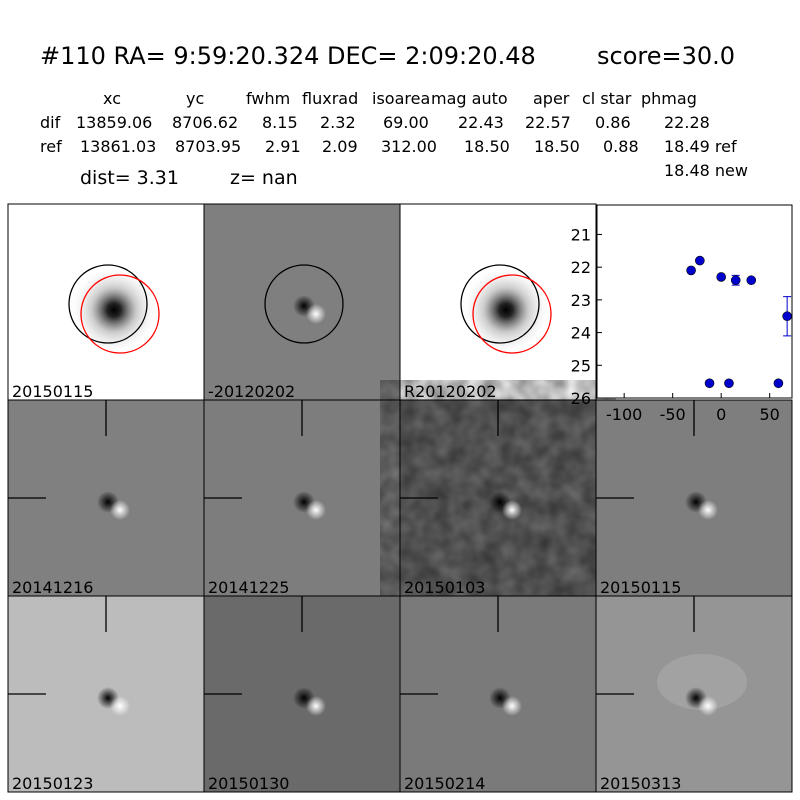 The image size is (800, 800). What do you see at coordinates (770, 414) in the screenshot?
I see `x-tick-label: 50` at bounding box center [770, 414].